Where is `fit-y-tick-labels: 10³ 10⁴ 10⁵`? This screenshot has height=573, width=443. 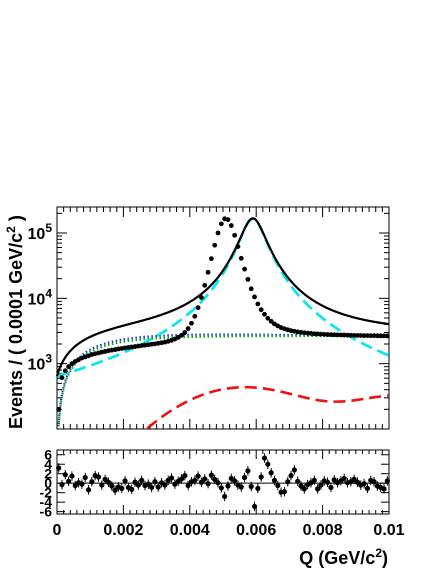 fit-y-tick-labels: 10³ 10⁴ 10⁵ is located at coordinates (40, 297).